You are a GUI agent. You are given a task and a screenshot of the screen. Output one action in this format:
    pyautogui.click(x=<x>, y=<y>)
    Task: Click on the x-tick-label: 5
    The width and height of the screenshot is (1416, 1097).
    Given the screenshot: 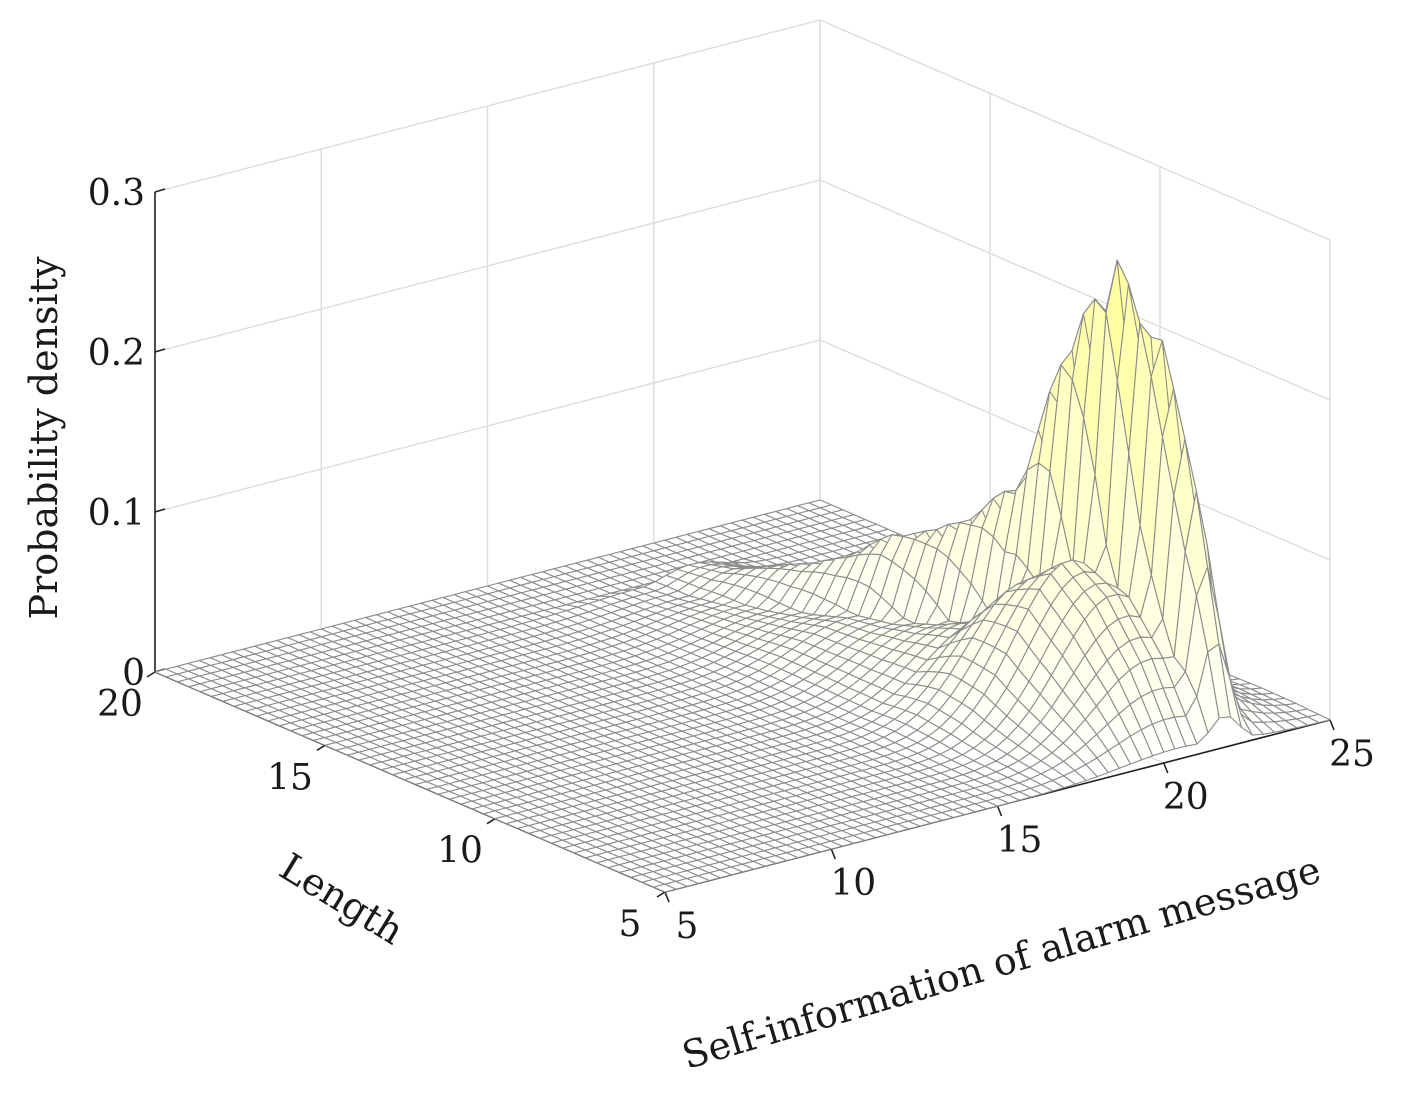 What is the action you would take?
    pyautogui.click(x=687, y=926)
    